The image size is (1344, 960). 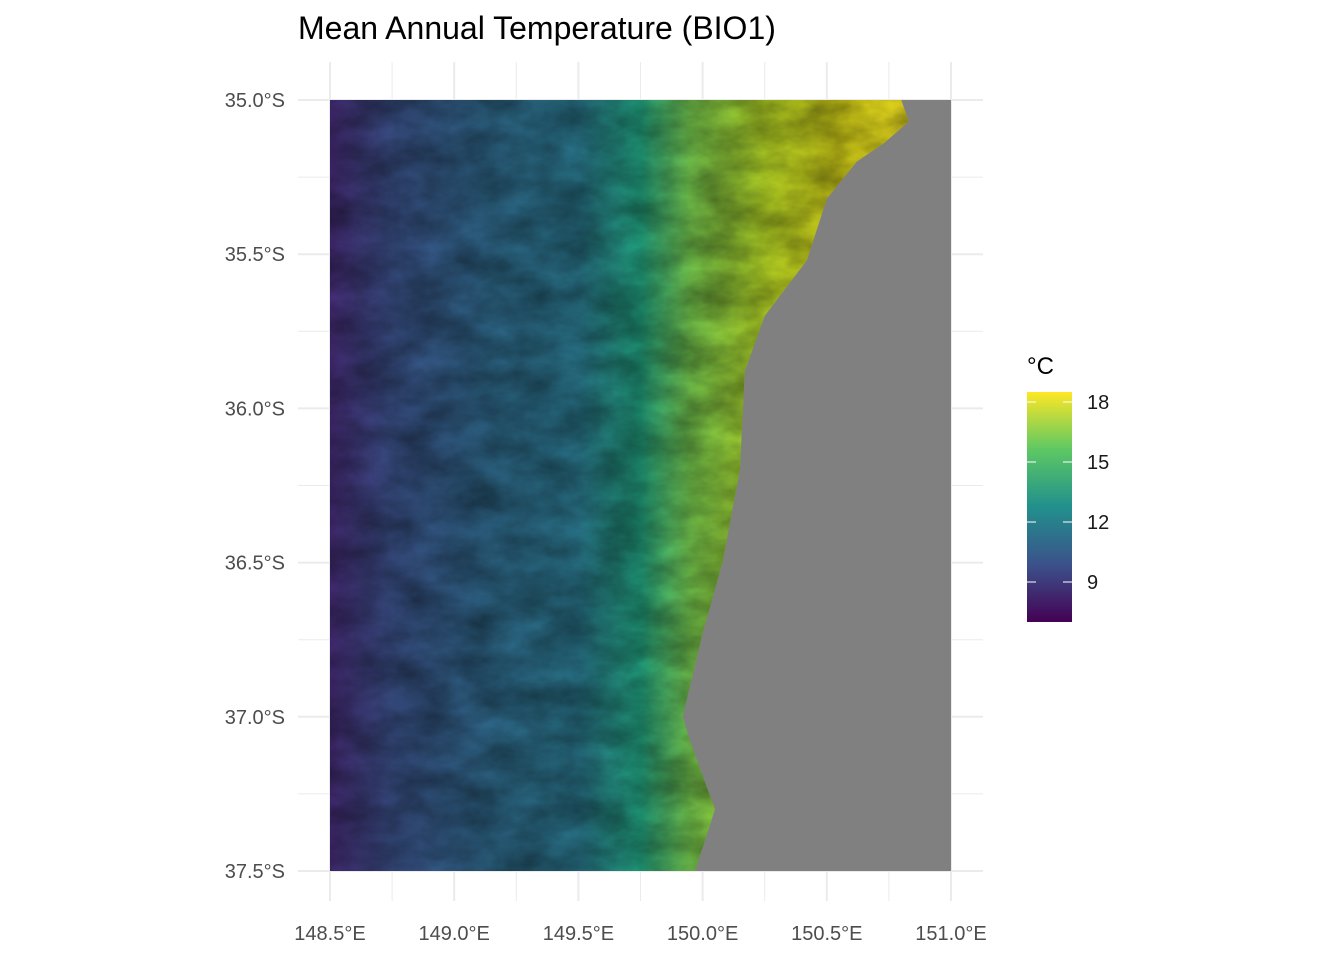 I want to click on x-tick-label: 151.0°E, so click(x=950, y=934).